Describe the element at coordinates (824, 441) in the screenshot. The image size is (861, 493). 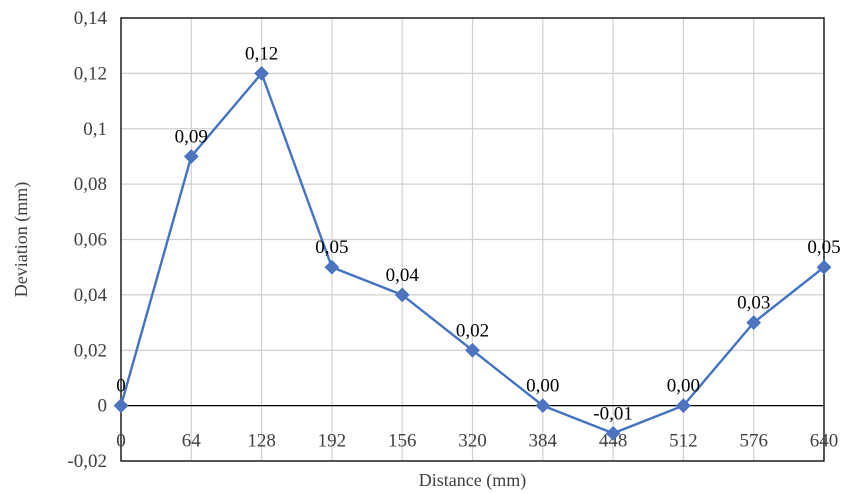
I see `x-tick-label: 640` at that location.